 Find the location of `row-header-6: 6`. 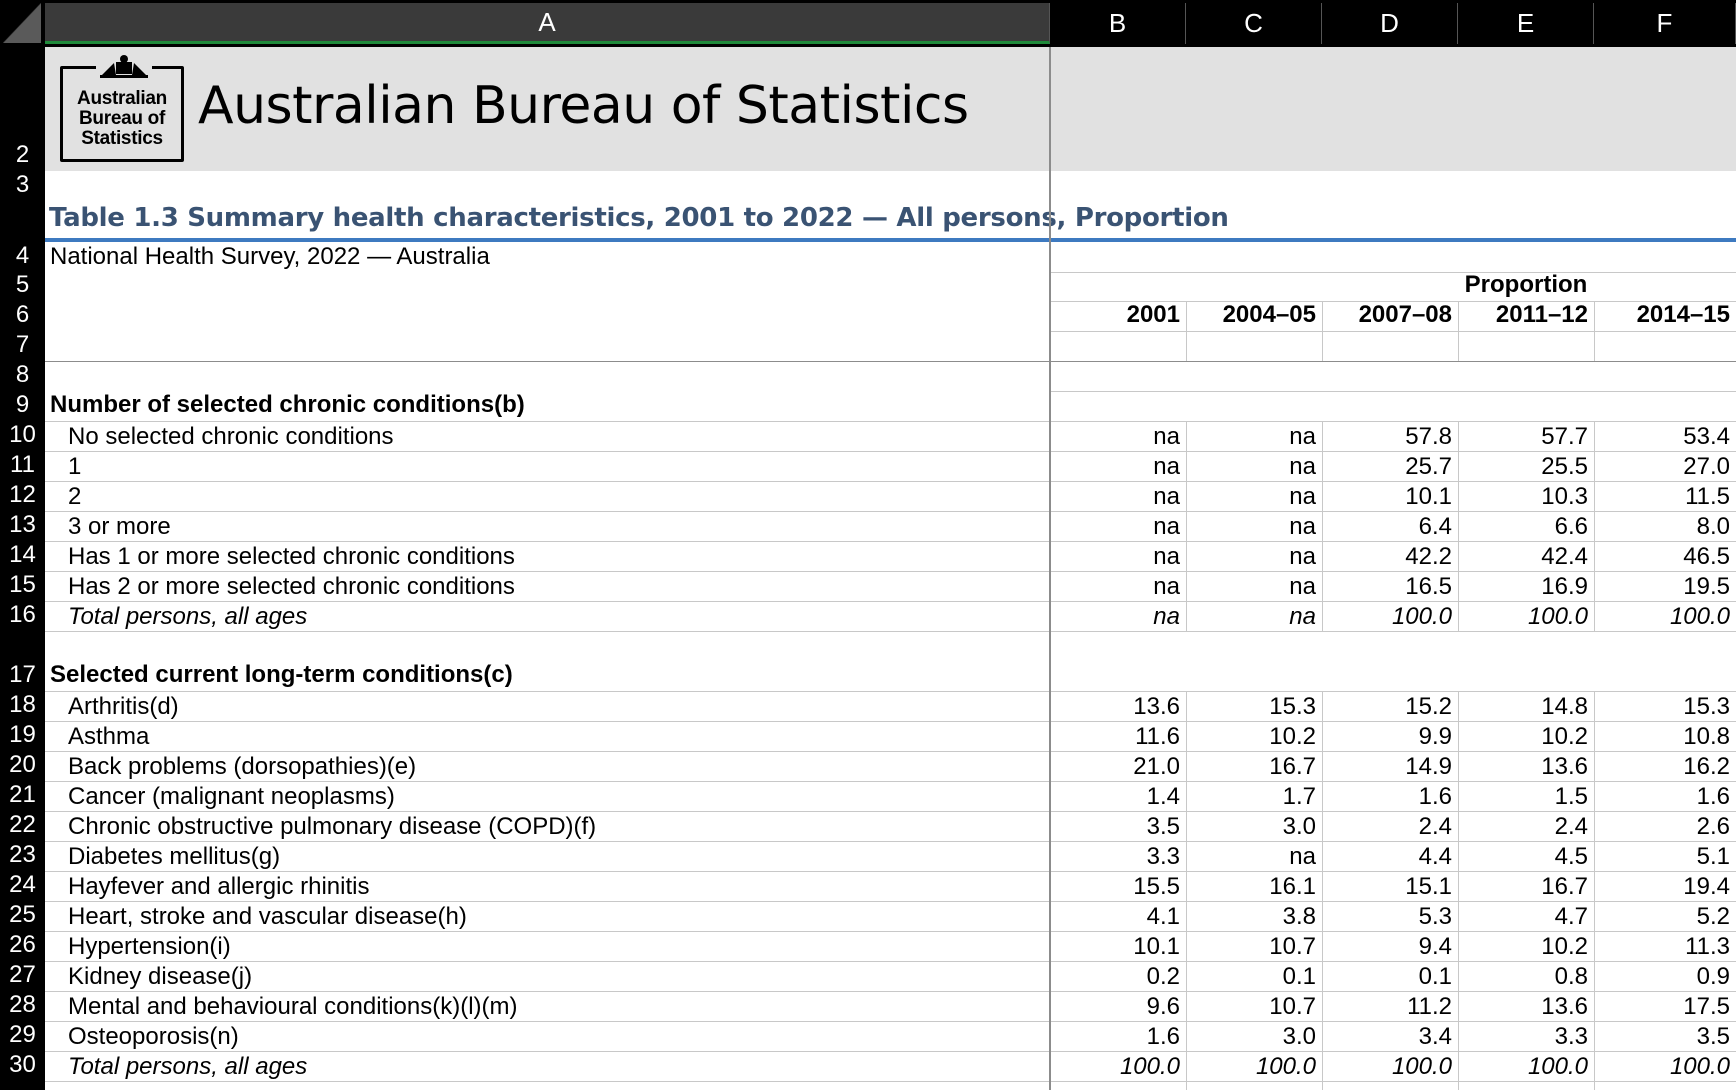

row-header-6: 6 is located at coordinates (22, 314).